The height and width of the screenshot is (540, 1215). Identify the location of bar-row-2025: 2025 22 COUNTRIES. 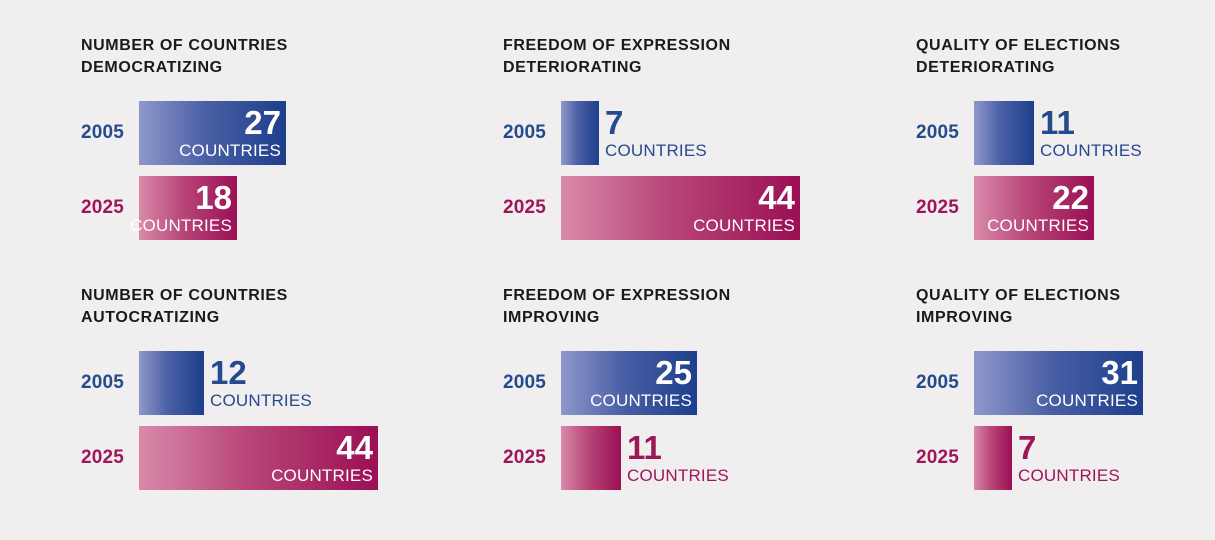
(1065, 208).